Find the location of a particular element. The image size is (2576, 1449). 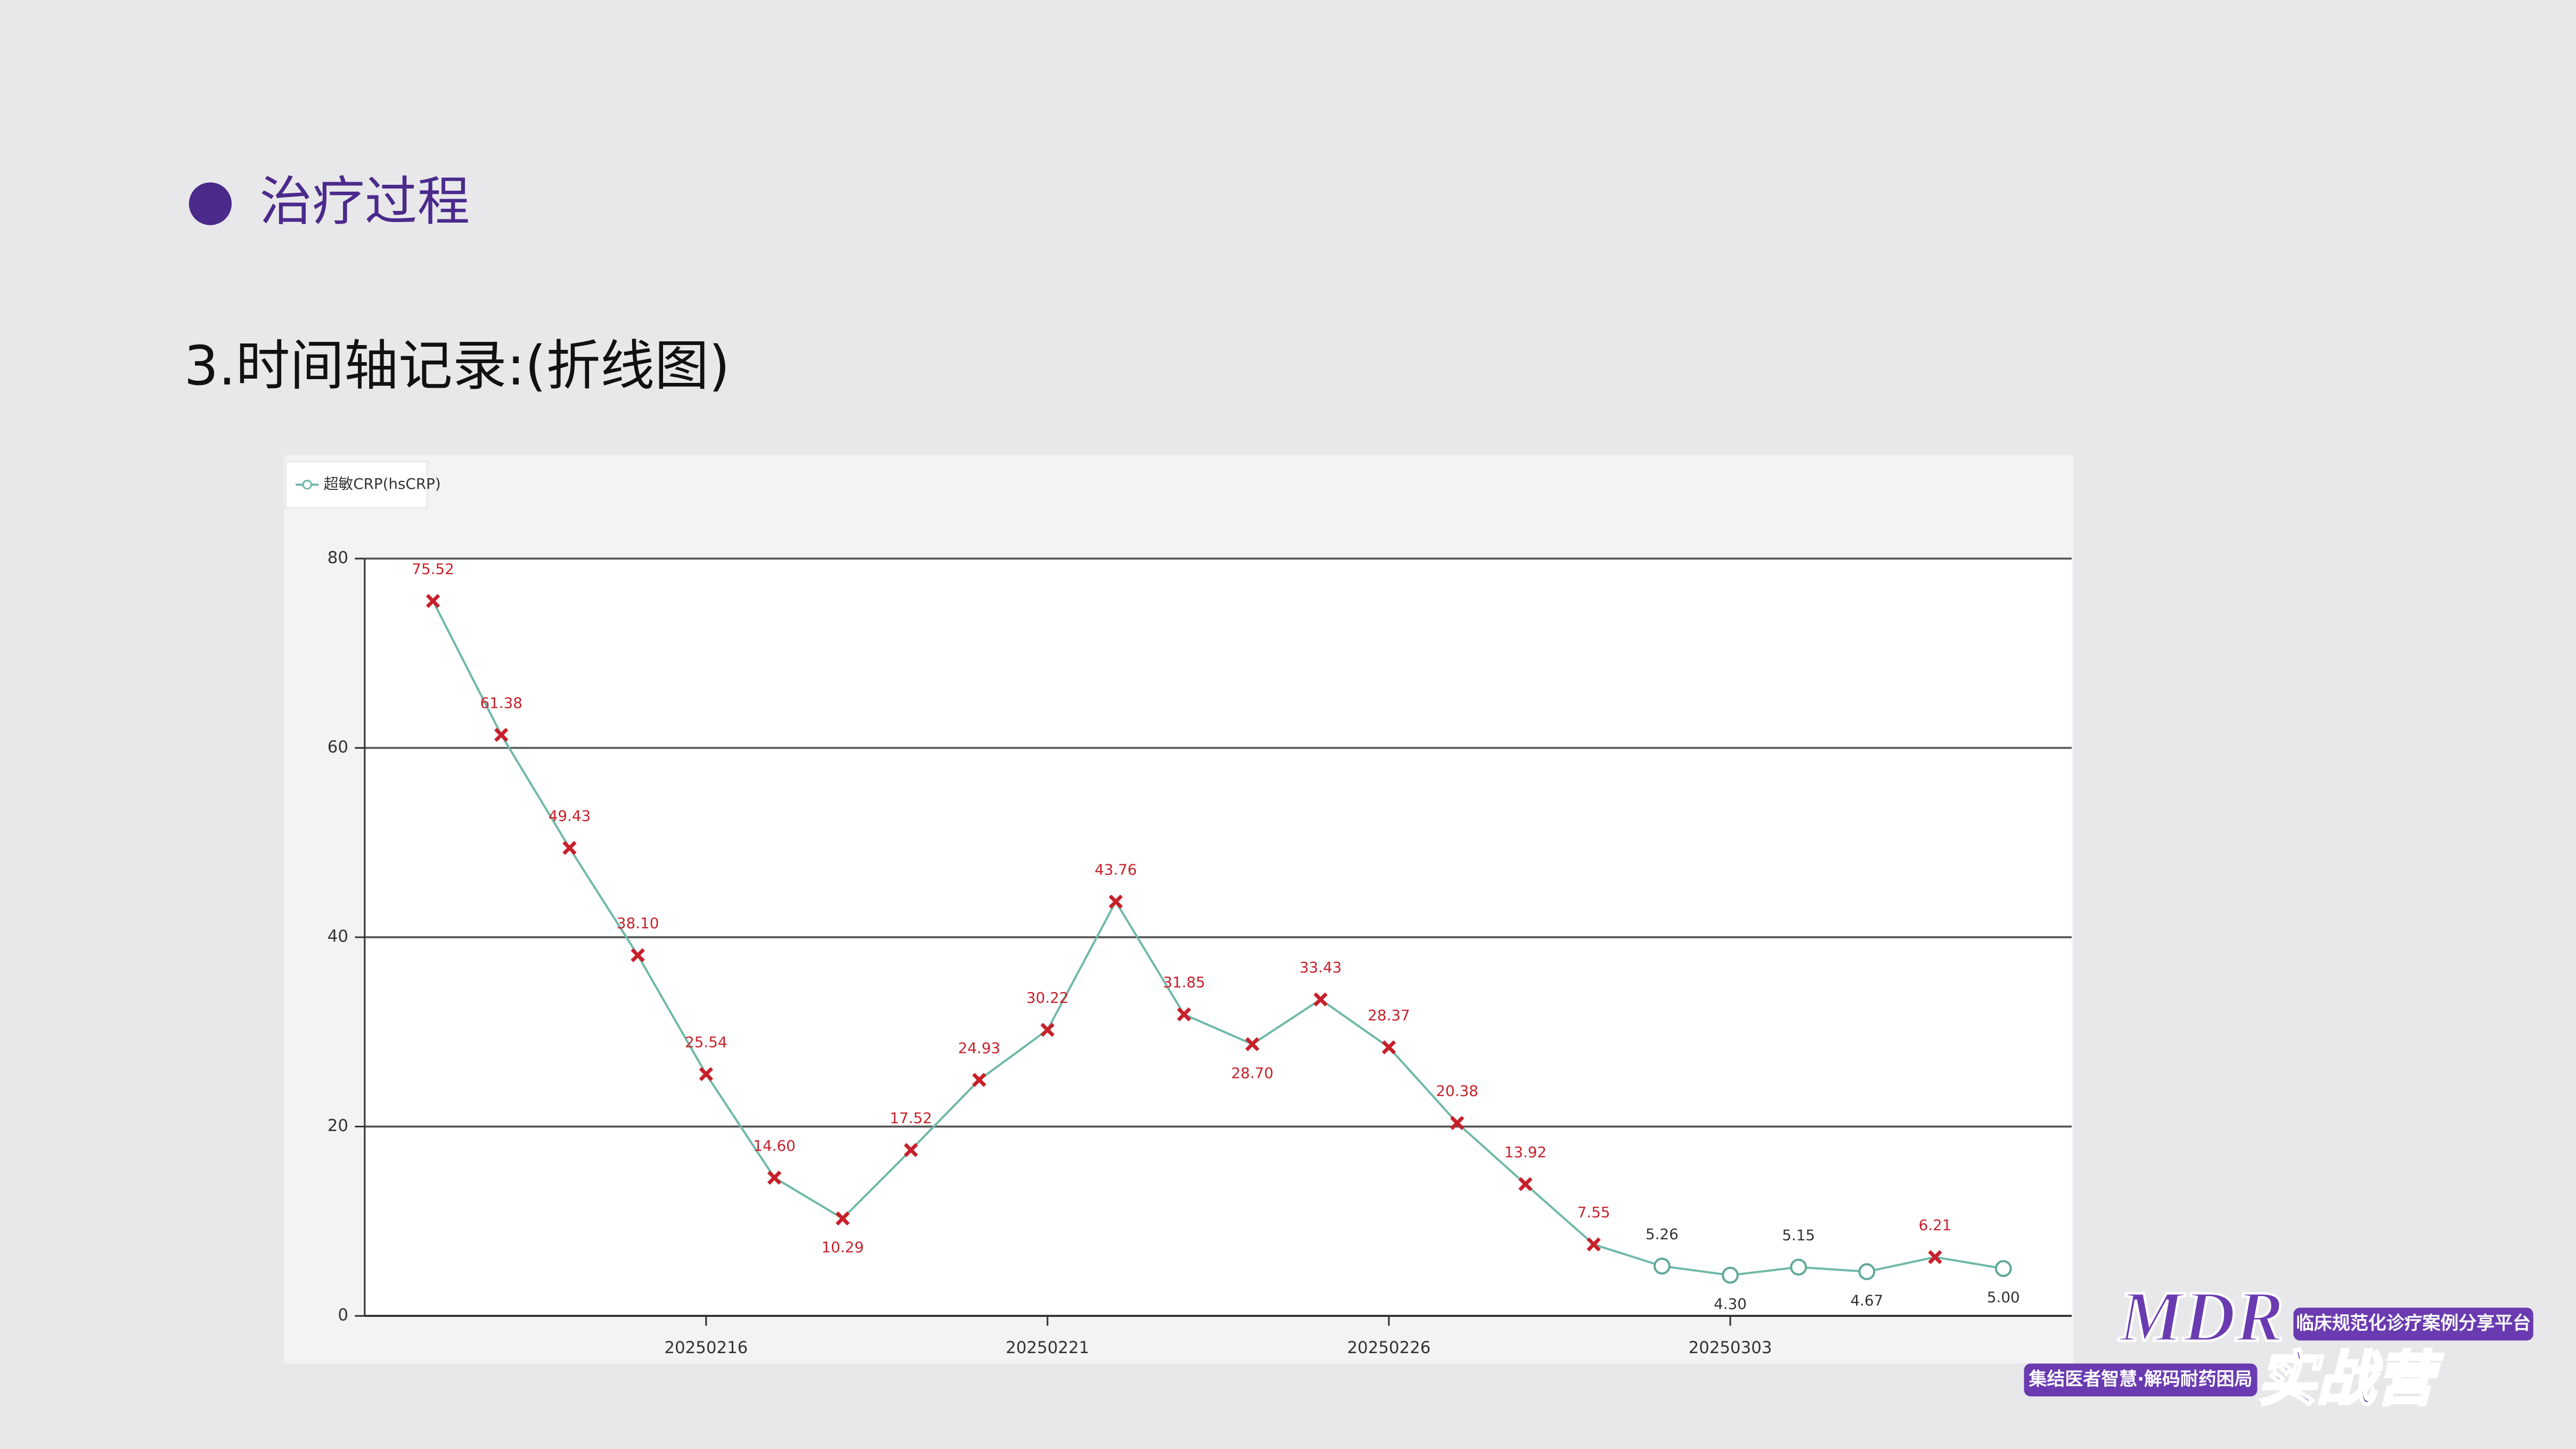

logo-name: 实战营 is located at coordinates (2351, 1379).